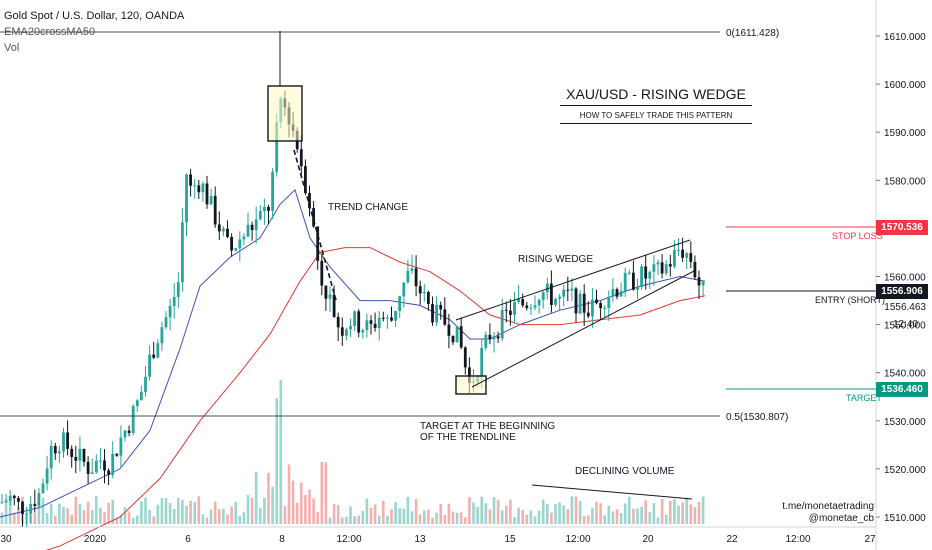 The height and width of the screenshot is (550, 932). I want to click on y-tick-label: 1530.000, so click(905, 422).